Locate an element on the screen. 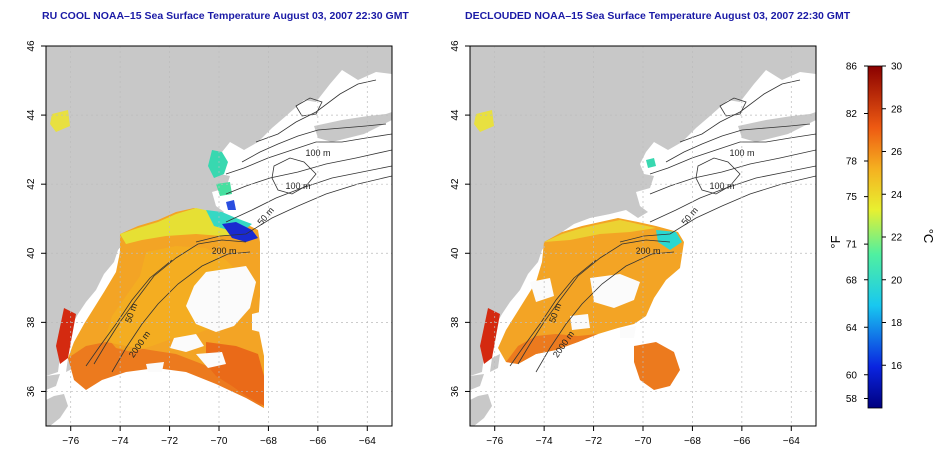 The height and width of the screenshot is (475, 950). left-tick-label-x: −68 is located at coordinates (268, 441).